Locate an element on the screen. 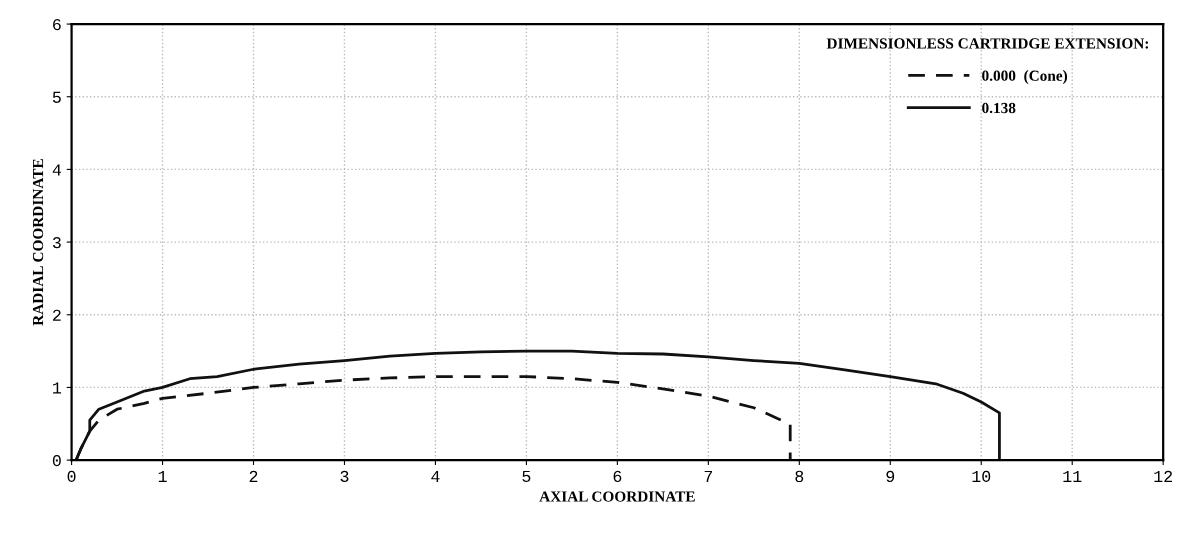  x-tick-label: 0 is located at coordinates (71, 476).